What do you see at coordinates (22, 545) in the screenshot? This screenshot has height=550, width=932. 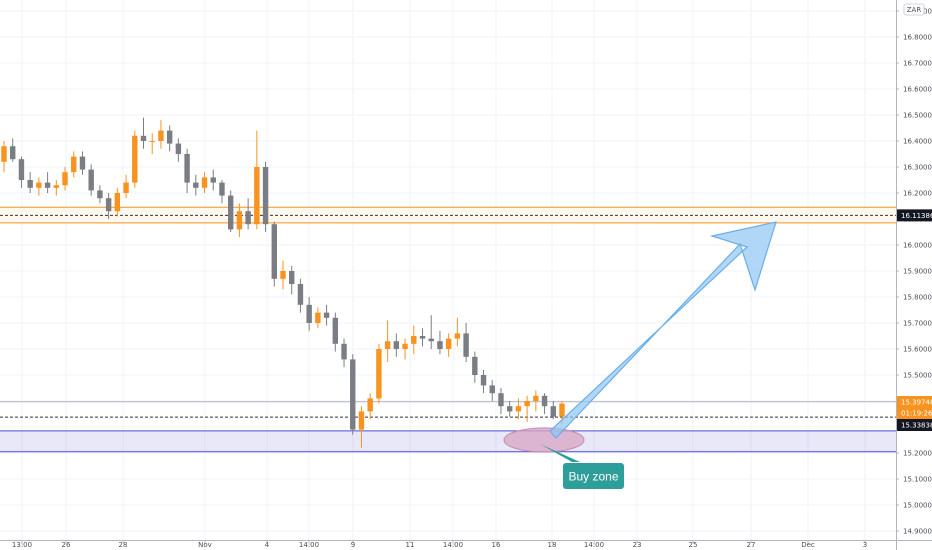 I see `x-tick-label: 13:00` at bounding box center [22, 545].